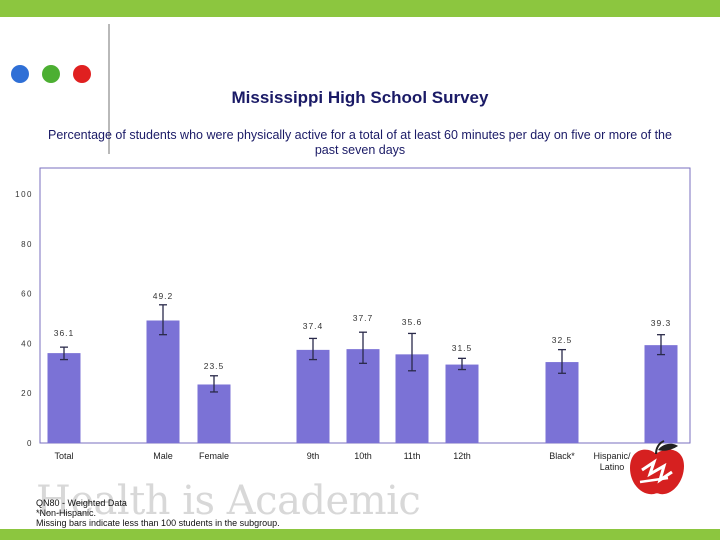 The height and width of the screenshot is (540, 720). Describe the element at coordinates (313, 326) in the screenshot. I see `data-label: 37.4` at that location.